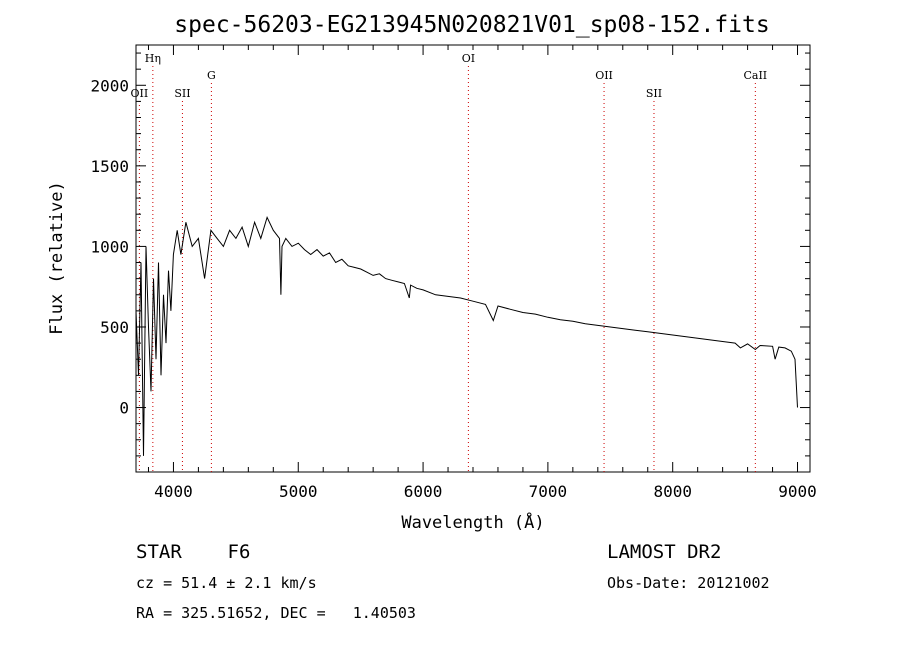 This screenshot has width=900, height=650. What do you see at coordinates (153, 58) in the screenshot?
I see `line-marker-label: Hη` at bounding box center [153, 58].